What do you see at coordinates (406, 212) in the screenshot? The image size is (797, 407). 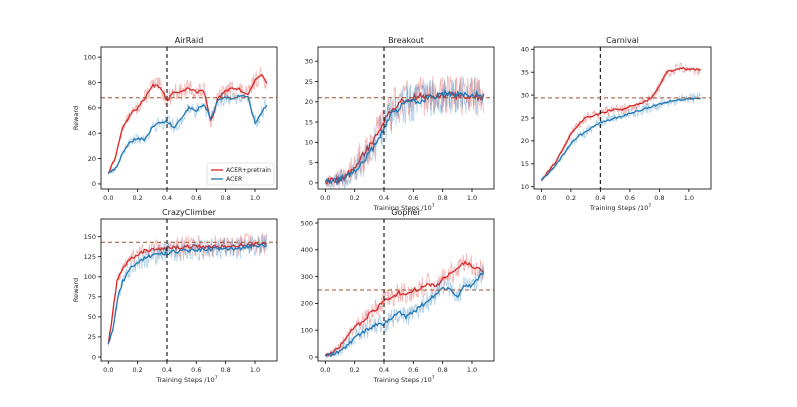 I see `subplot-title: Gopher` at bounding box center [406, 212].